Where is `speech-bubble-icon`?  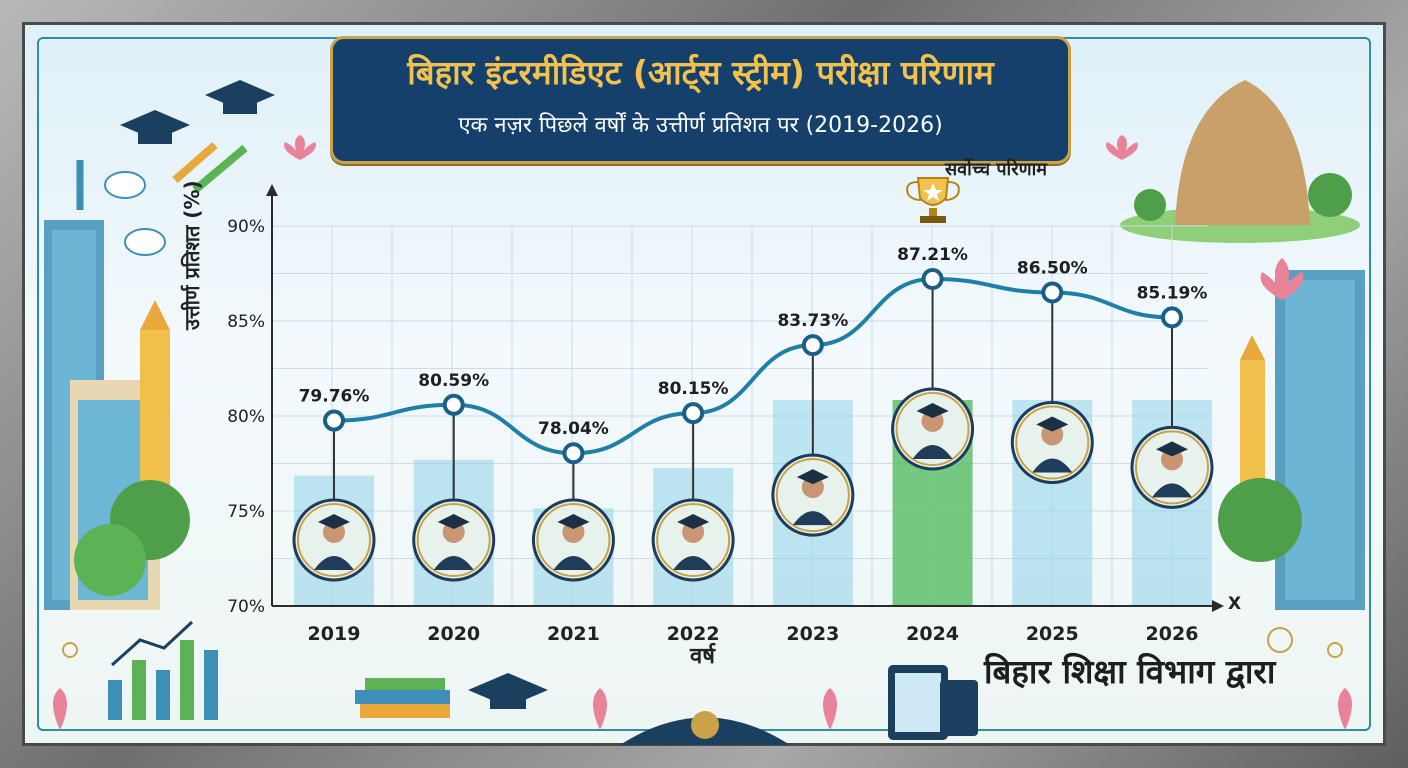 speech-bubble-icon is located at coordinates (135, 213).